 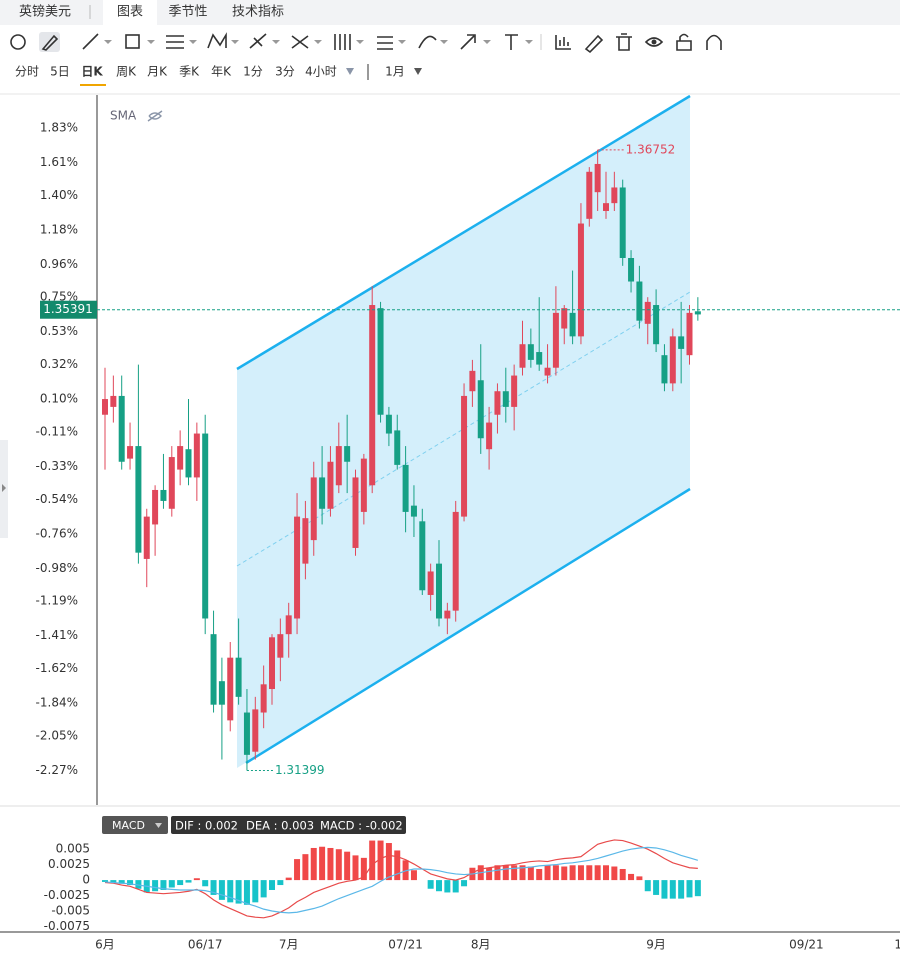 What do you see at coordinates (70, 910) in the screenshot?
I see `y-tick-label: -0.005` at bounding box center [70, 910].